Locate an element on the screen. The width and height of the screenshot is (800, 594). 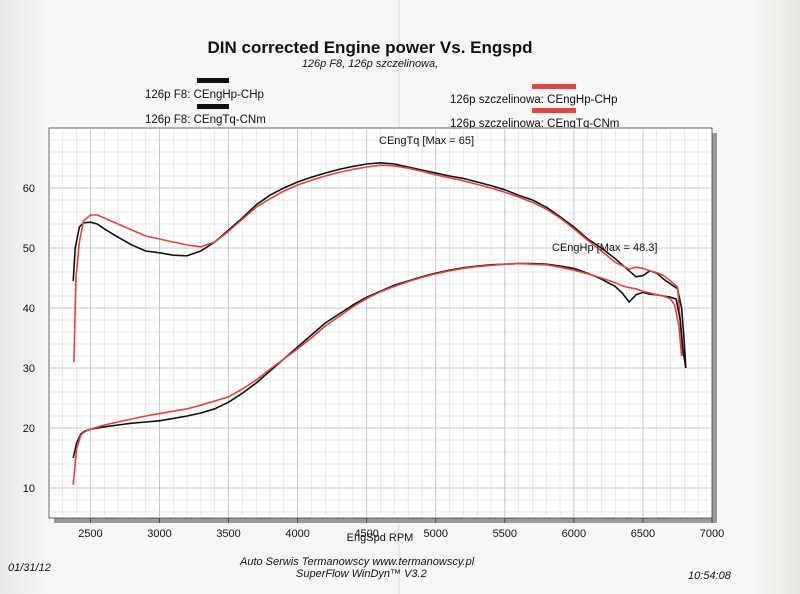
x-tick-label: 6500 is located at coordinates (643, 534).